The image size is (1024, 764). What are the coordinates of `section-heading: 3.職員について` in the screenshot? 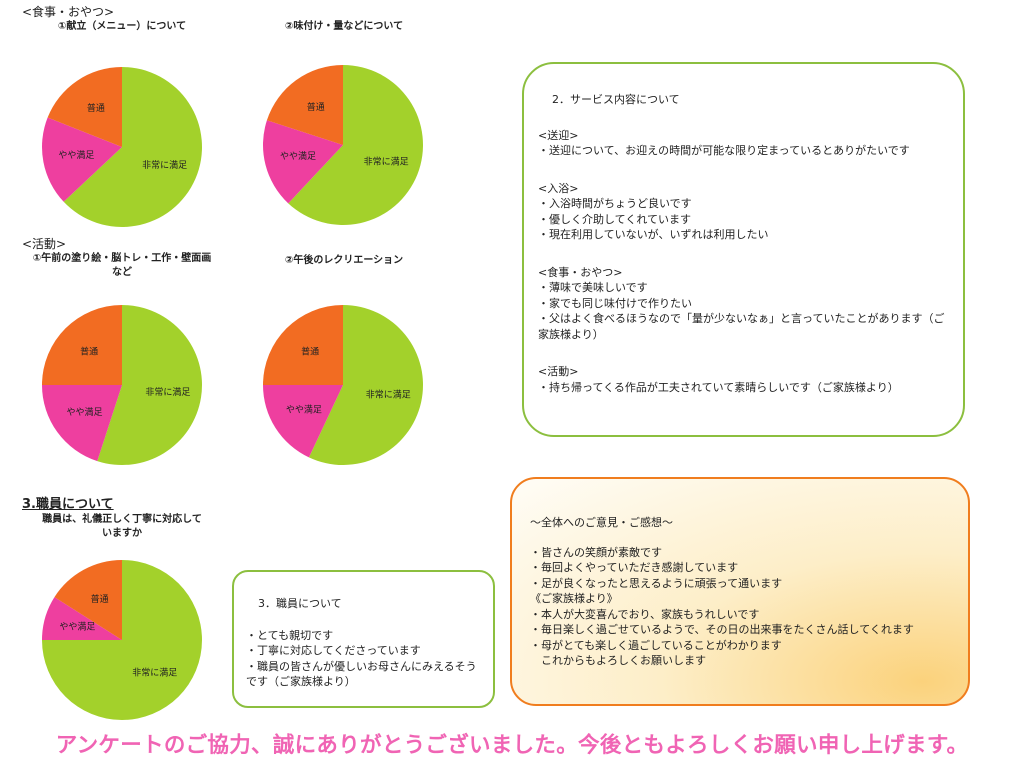 It's located at (68, 504).